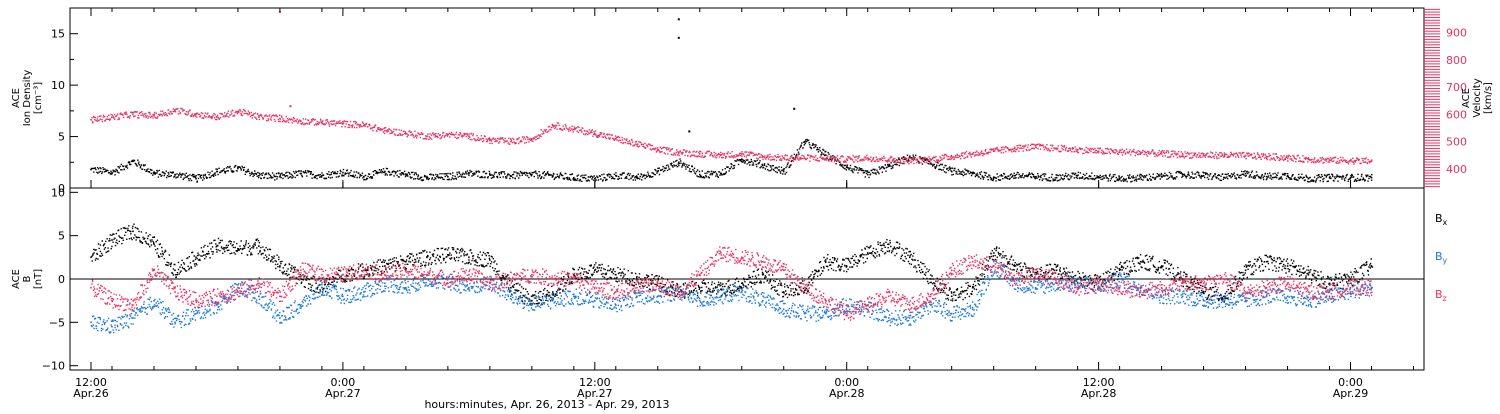  I want to click on series-density-points, so click(731, 160).